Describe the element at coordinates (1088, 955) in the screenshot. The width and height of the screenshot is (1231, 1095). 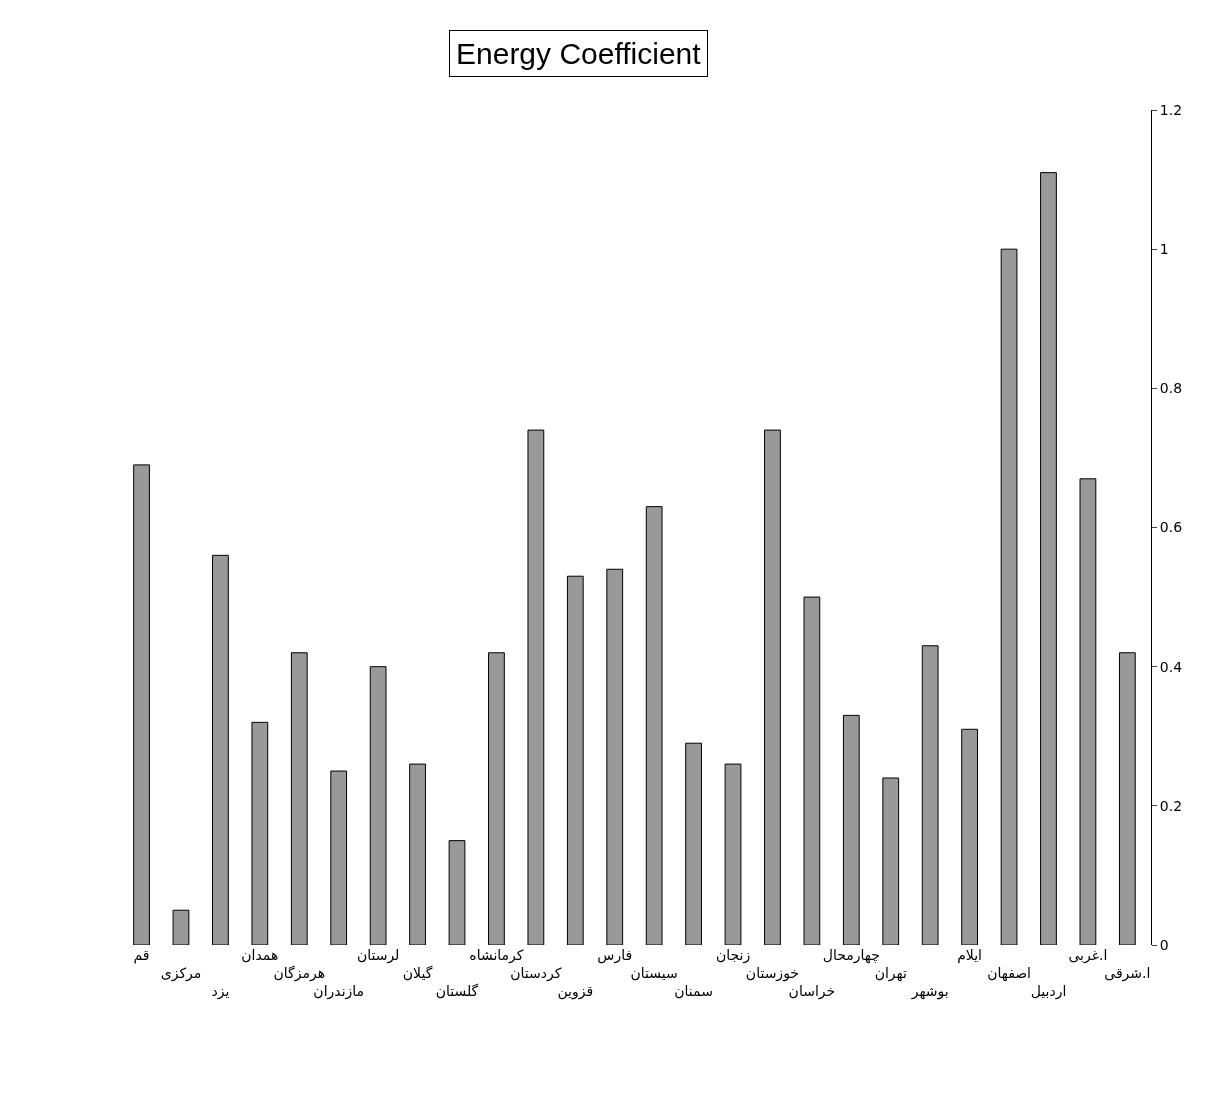
I see `x-tick-label: ا.غربی` at that location.